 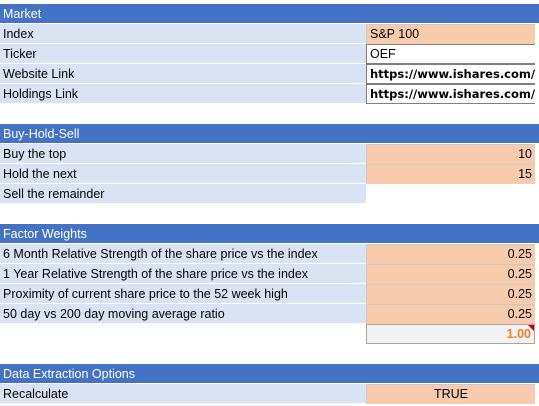 I want to click on factor-total-text: 1.00, so click(x=518, y=334).